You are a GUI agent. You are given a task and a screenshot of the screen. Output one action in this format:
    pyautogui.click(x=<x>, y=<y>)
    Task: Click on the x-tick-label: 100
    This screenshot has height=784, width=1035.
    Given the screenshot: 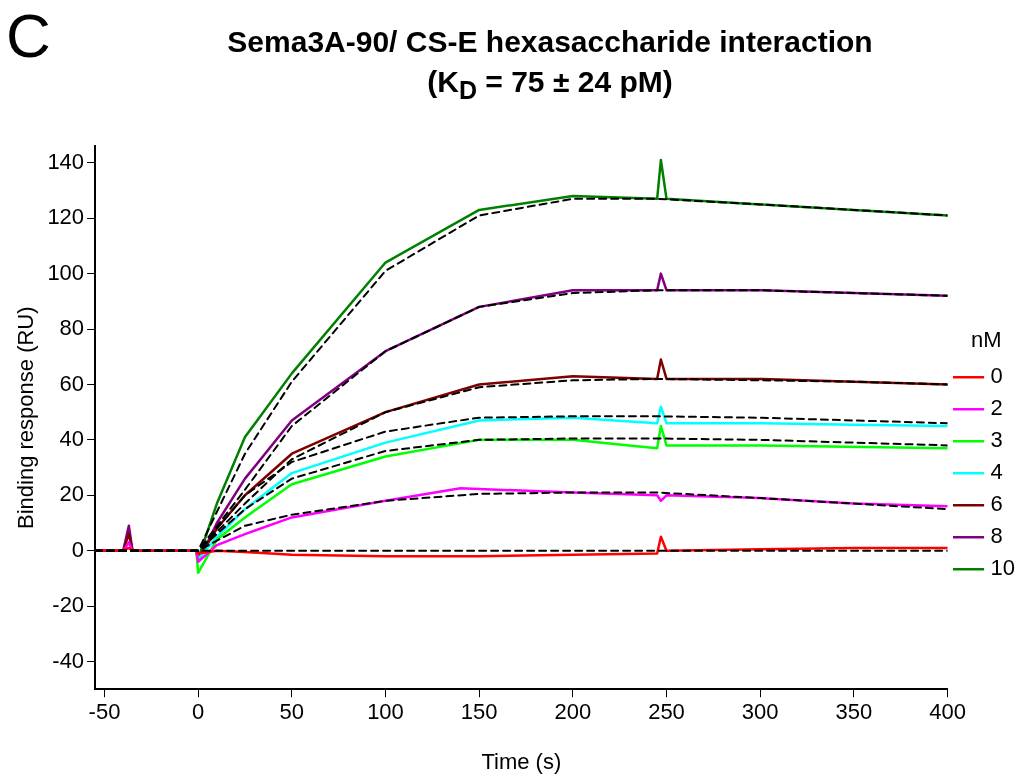 What is the action you would take?
    pyautogui.click(x=385, y=712)
    